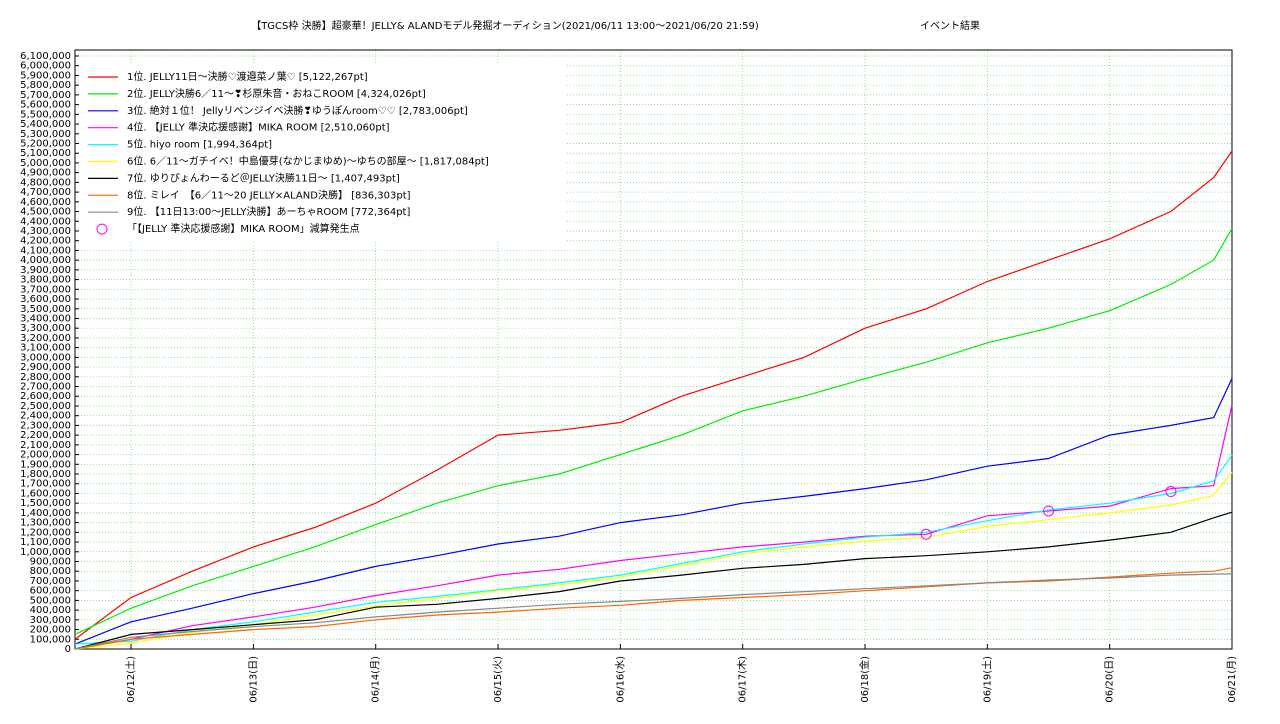  What do you see at coordinates (50, 581) in the screenshot?
I see `y-tick-label: 700,000` at bounding box center [50, 581].